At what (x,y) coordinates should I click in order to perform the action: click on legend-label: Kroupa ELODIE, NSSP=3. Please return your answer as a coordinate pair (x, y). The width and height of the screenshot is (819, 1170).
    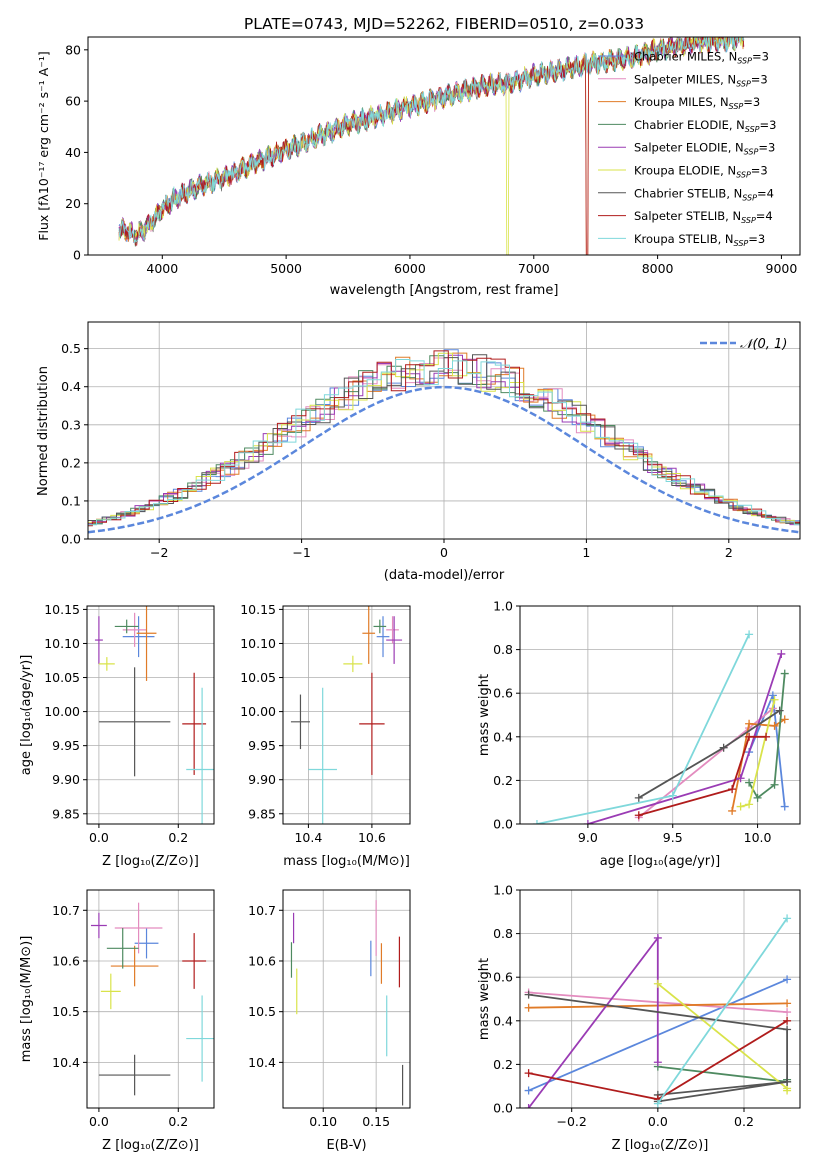
    Looking at the image, I should click on (701, 172).